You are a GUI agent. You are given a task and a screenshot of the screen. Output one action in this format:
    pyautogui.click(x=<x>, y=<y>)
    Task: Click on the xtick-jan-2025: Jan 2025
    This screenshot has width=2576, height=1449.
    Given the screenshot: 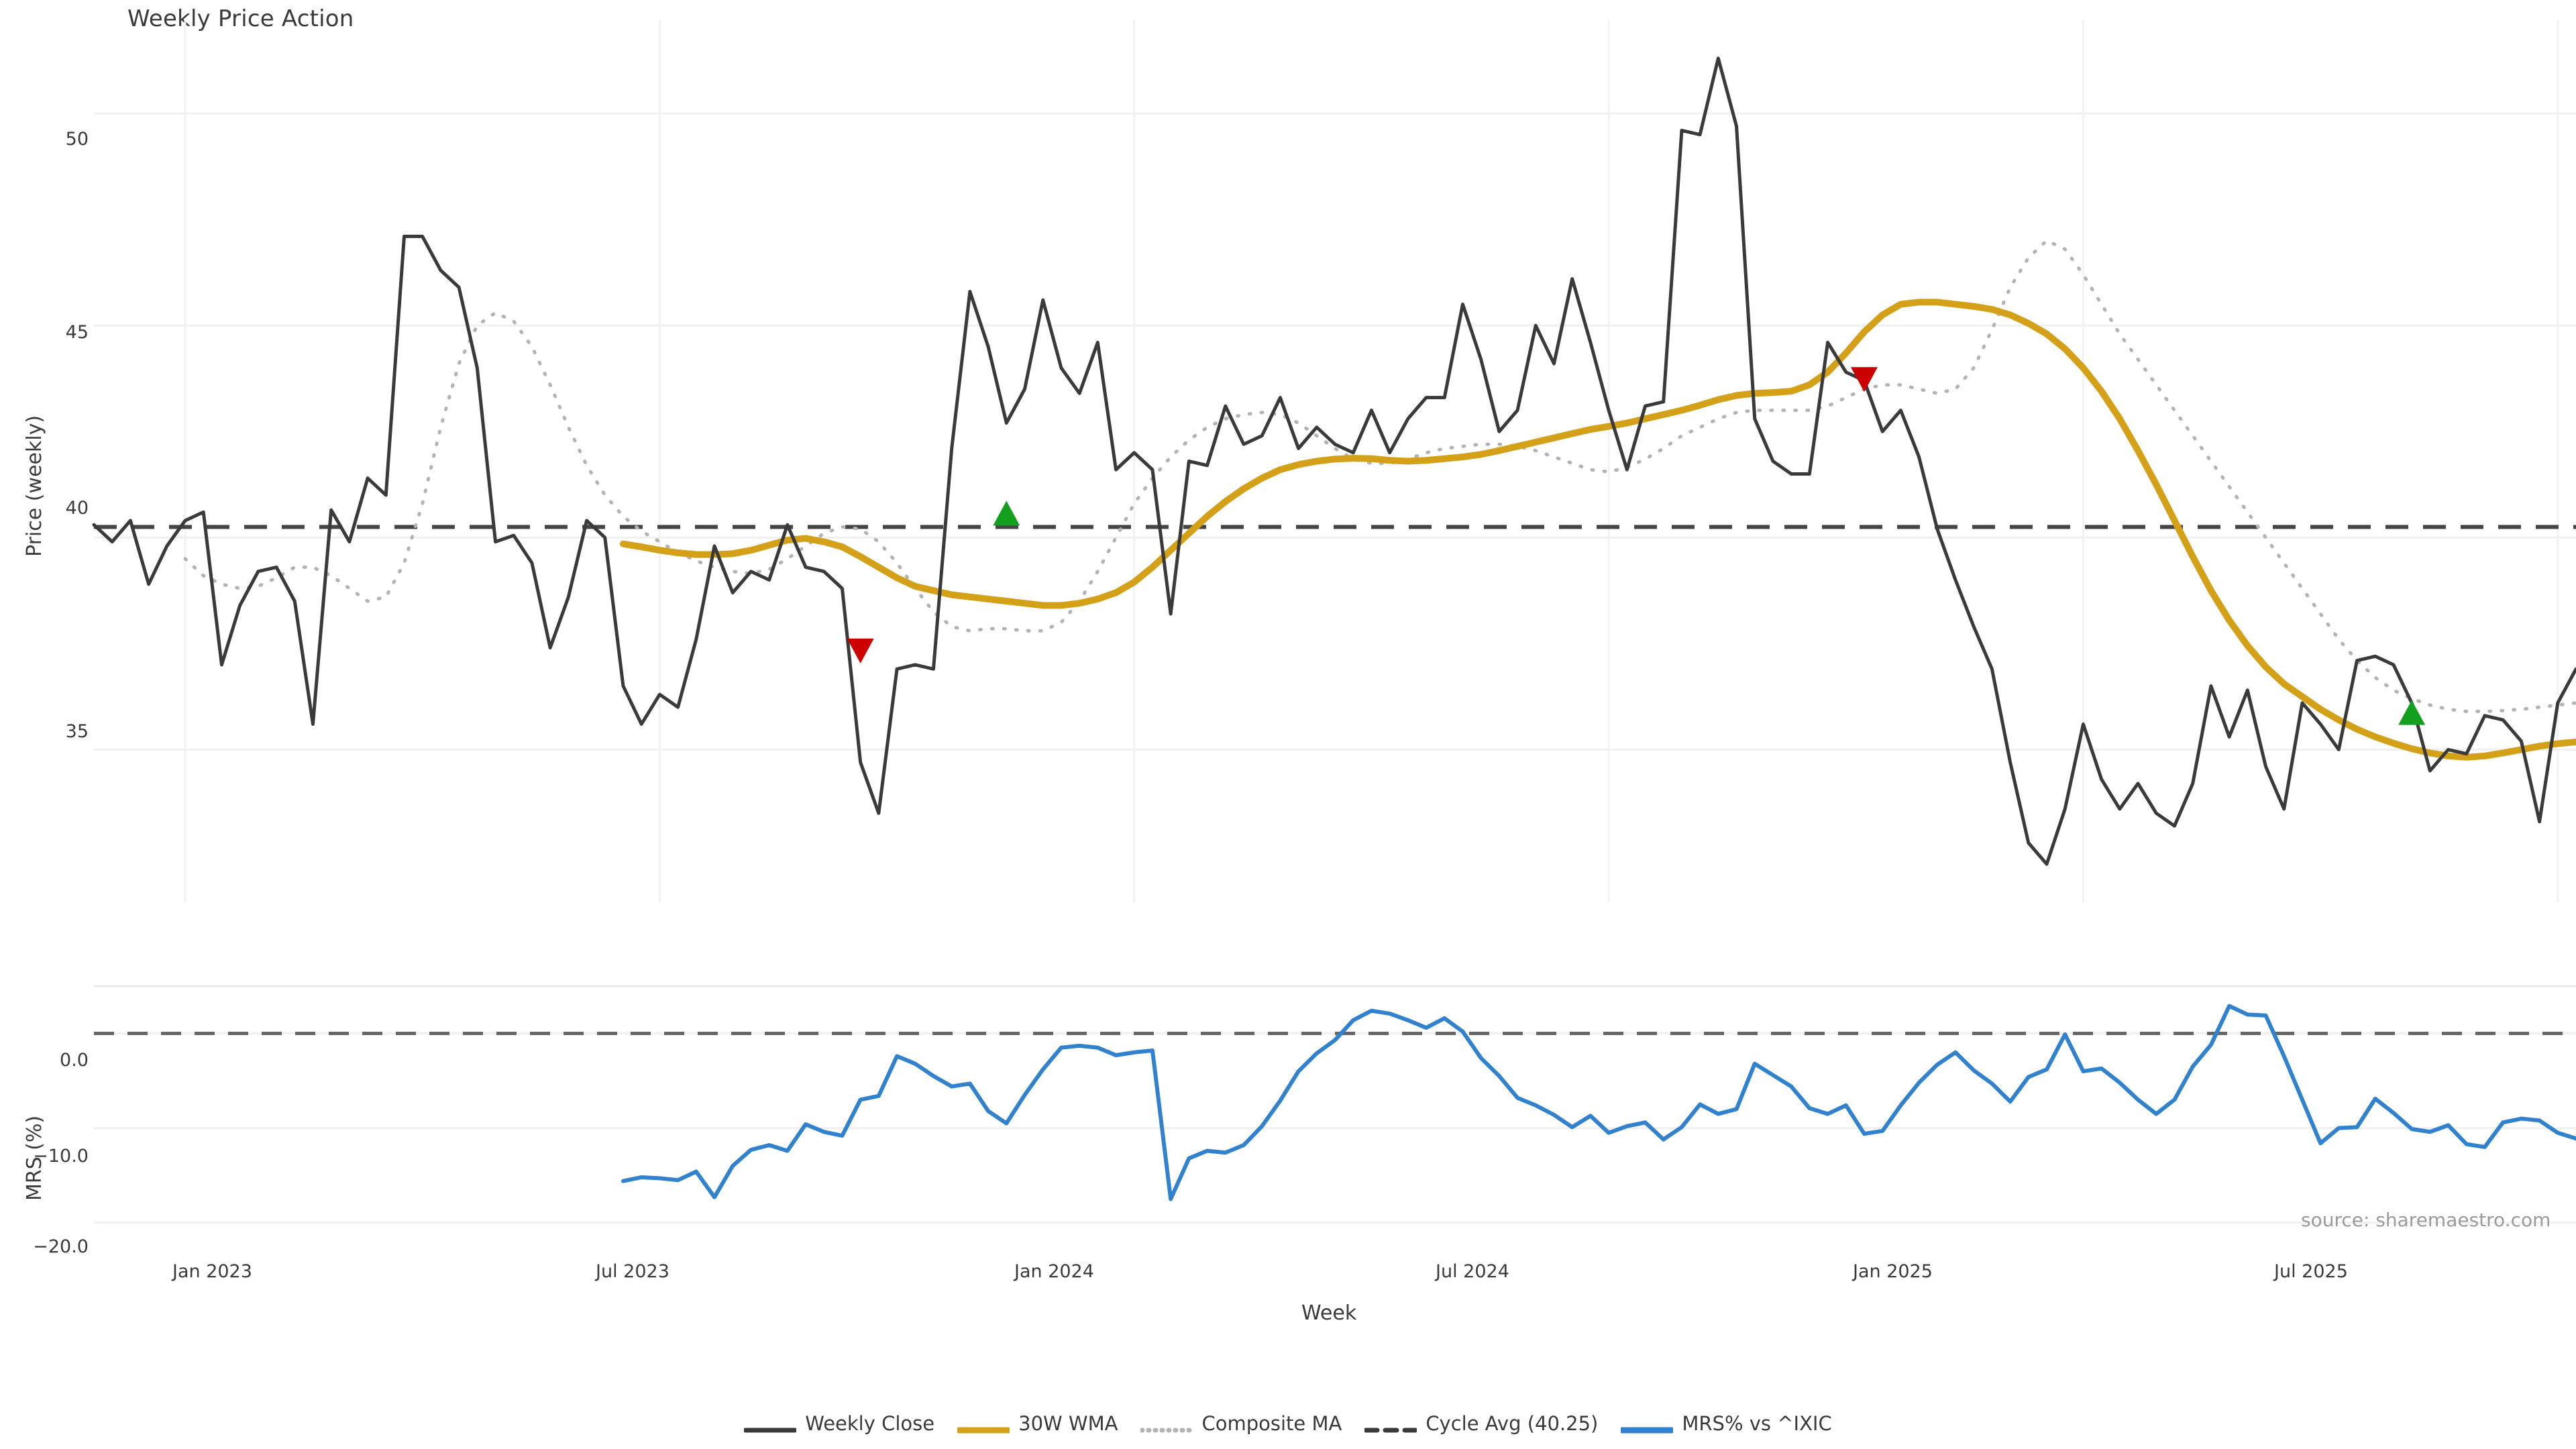 What is the action you would take?
    pyautogui.click(x=1893, y=1271)
    